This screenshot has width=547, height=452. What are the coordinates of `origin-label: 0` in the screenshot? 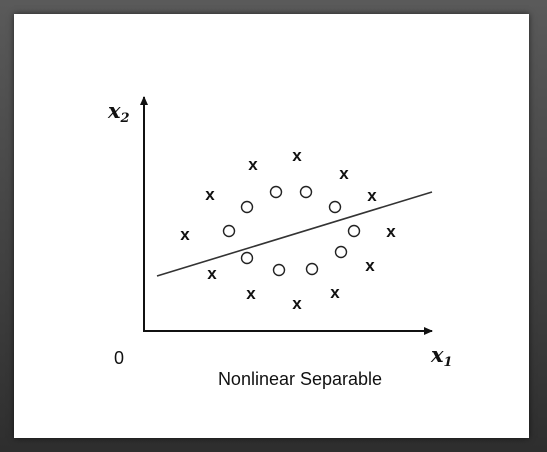 It's located at (119, 358).